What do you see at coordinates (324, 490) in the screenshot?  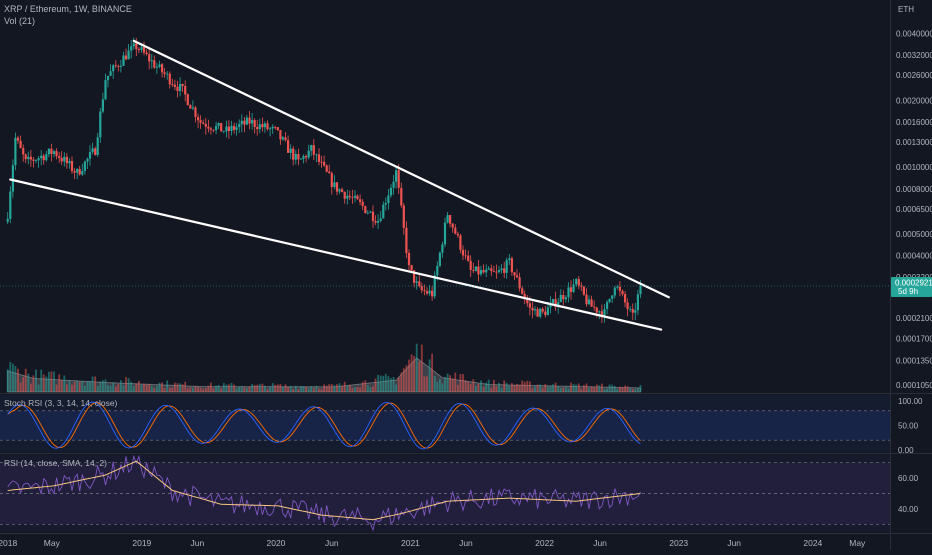 I see `rsi-ma-line` at bounding box center [324, 490].